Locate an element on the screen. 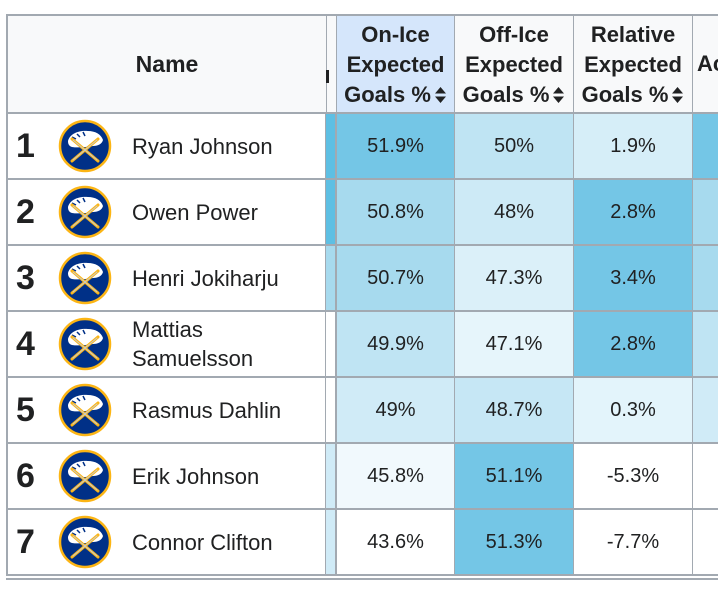 This screenshot has width=718, height=611. player-name-cell: Rasmus Dahlin is located at coordinates (226, 411).